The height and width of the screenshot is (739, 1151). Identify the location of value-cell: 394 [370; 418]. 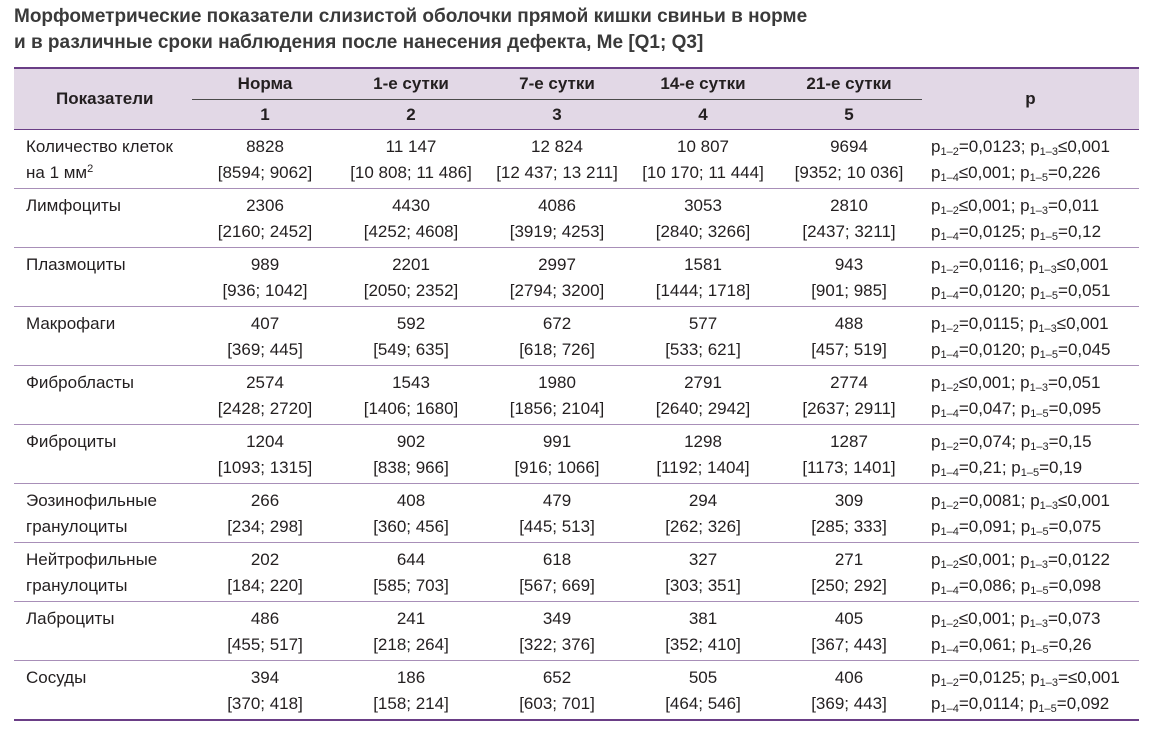
(265, 690).